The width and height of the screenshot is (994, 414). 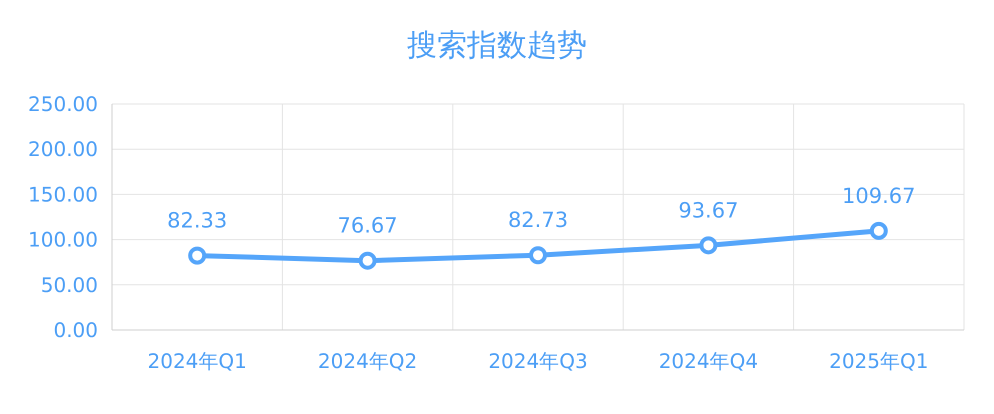 What do you see at coordinates (879, 196) in the screenshot?
I see `data-label: 109.67` at bounding box center [879, 196].